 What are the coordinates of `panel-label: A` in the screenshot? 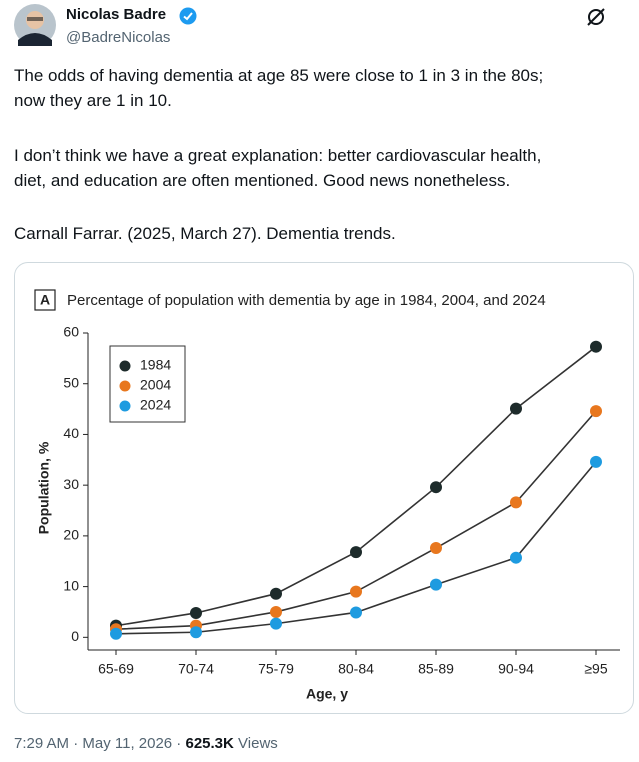 It's located at (45, 300).